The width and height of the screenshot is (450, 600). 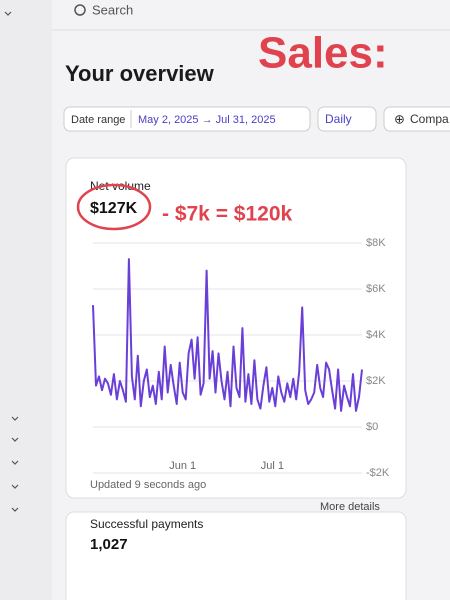 What do you see at coordinates (182, 466) in the screenshot?
I see `x-tick-label: Jun 1` at bounding box center [182, 466].